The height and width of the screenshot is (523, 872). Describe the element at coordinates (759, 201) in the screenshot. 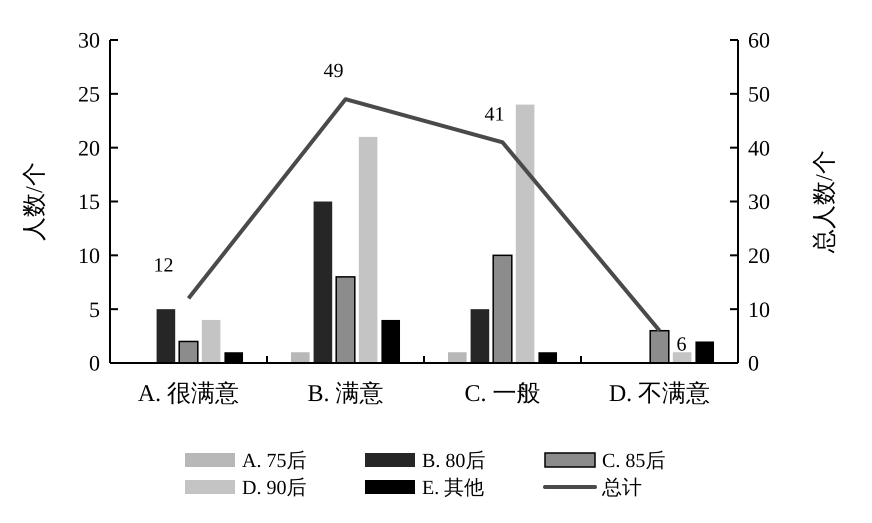

I see `y2-tick-label: 30` at that location.